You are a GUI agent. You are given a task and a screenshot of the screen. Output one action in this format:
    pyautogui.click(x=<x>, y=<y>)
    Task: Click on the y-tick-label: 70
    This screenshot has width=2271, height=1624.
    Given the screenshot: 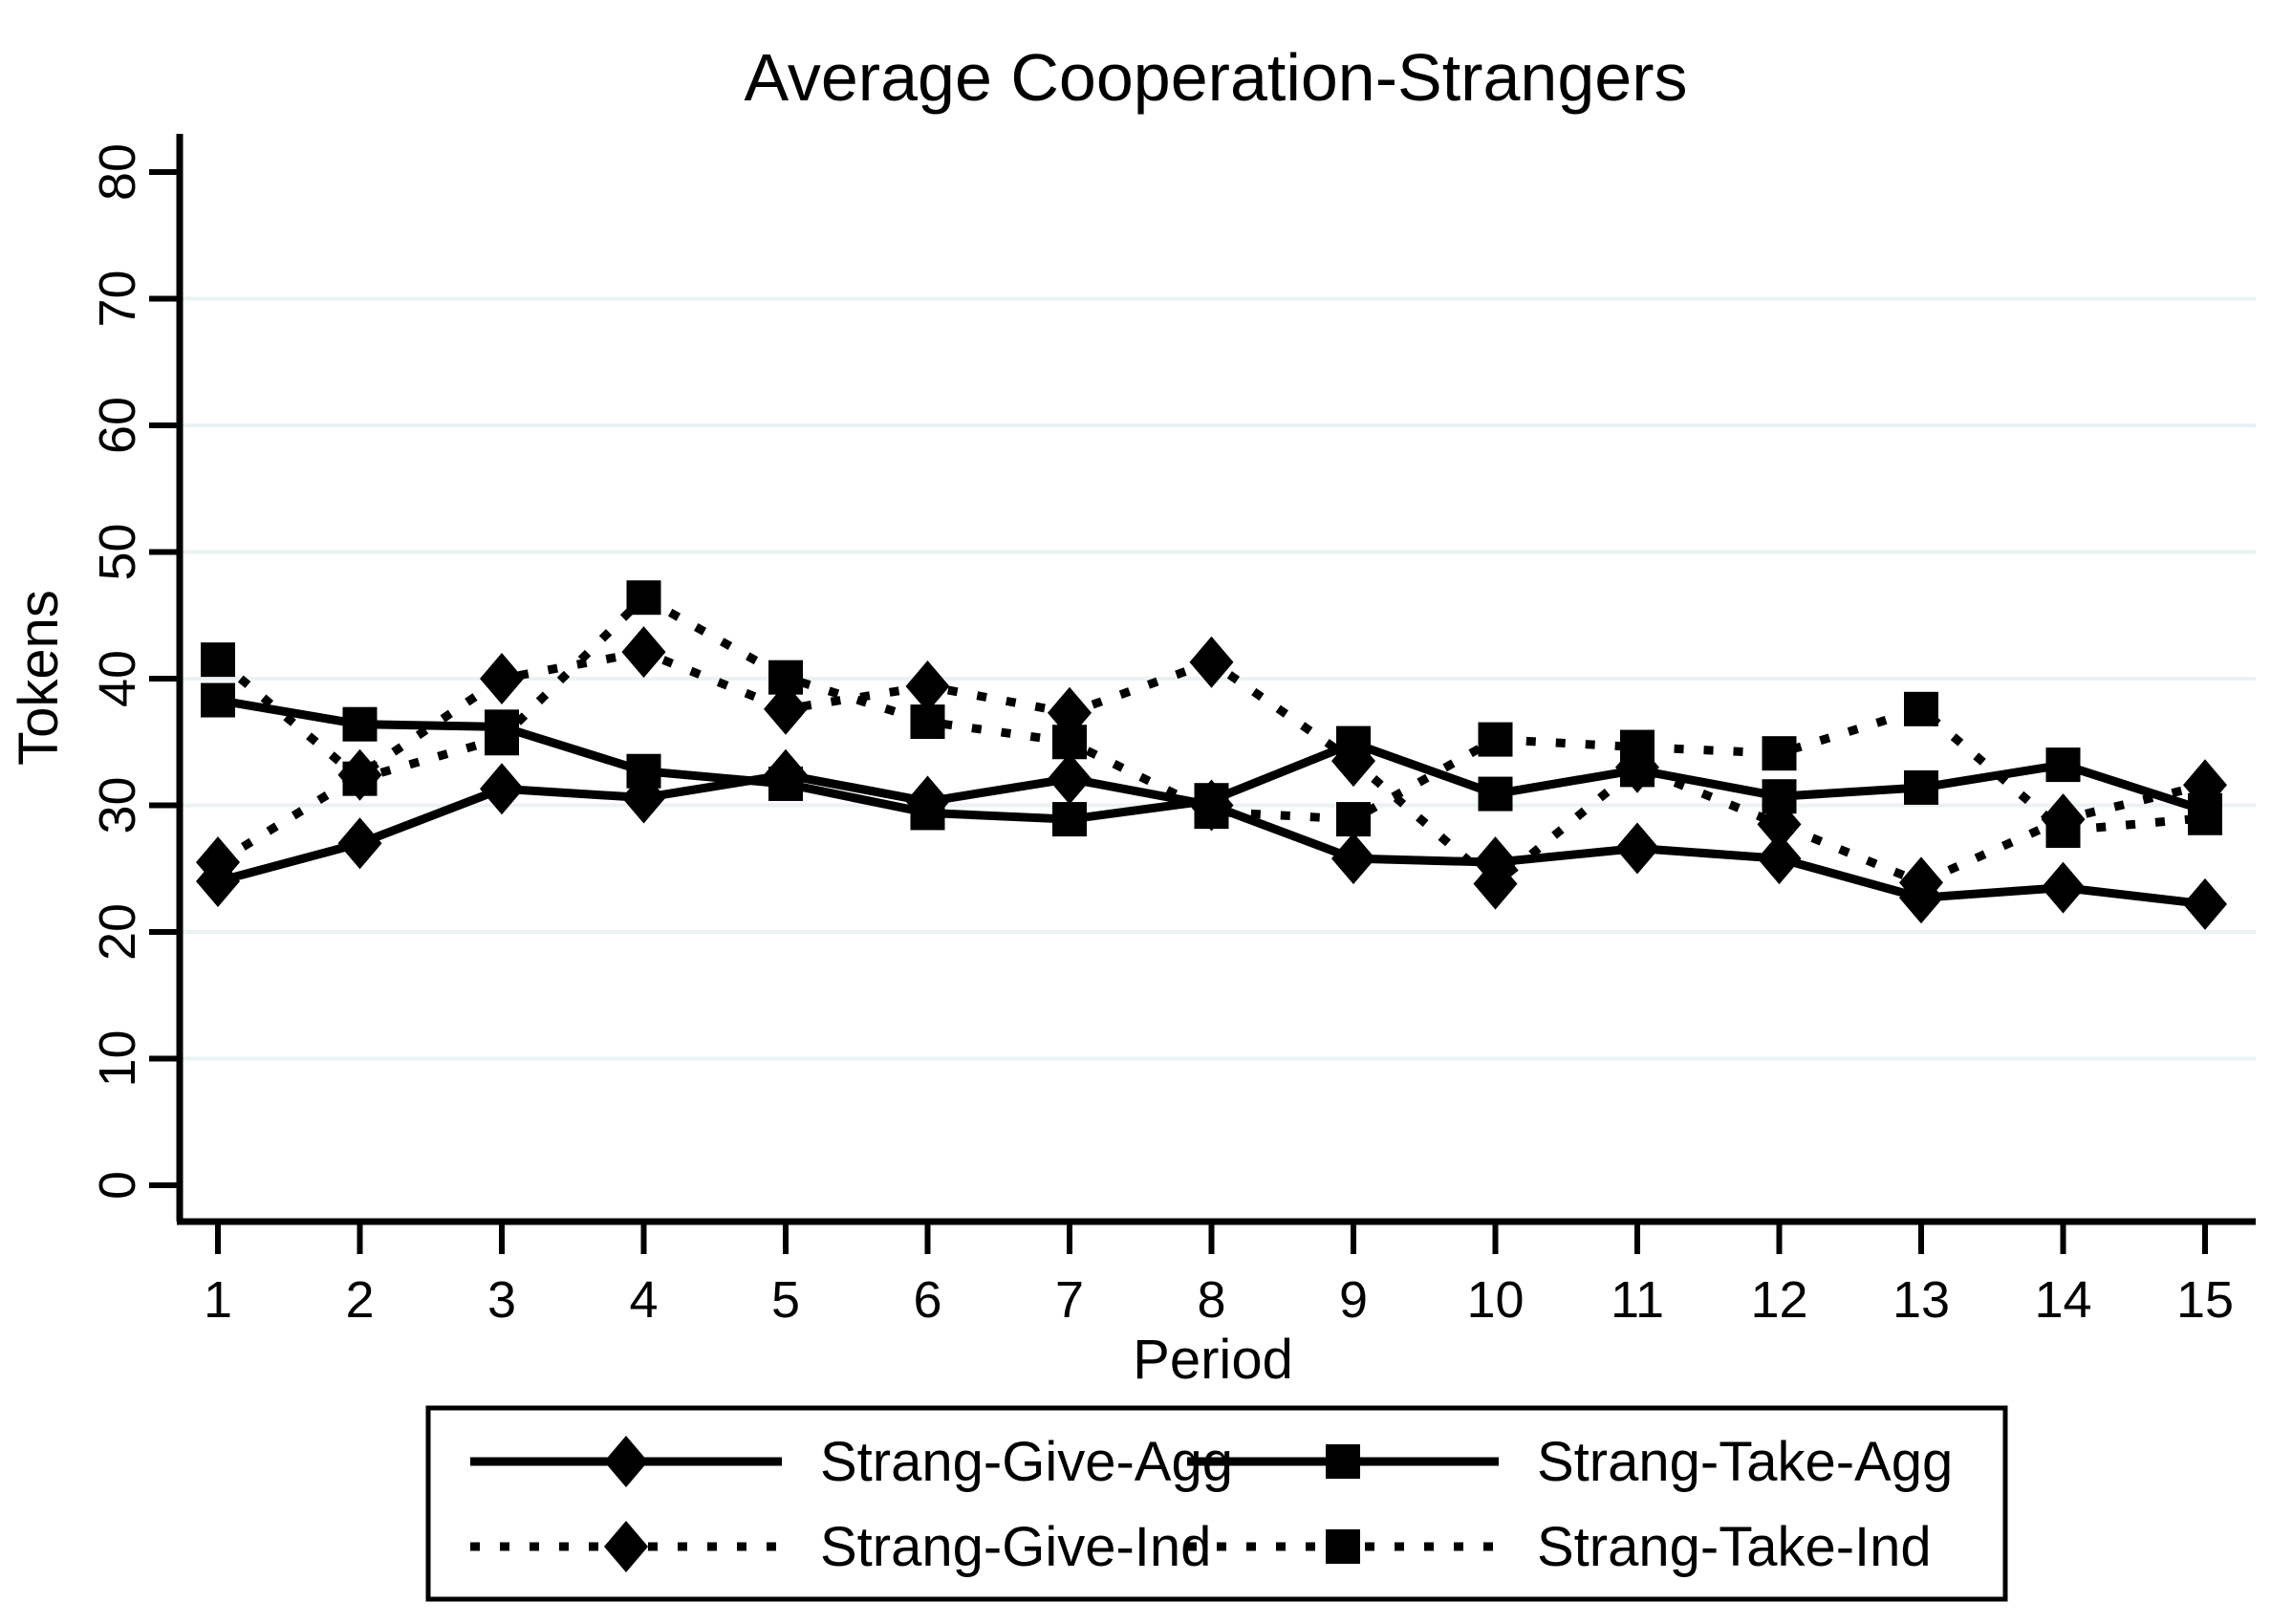 What is the action you would take?
    pyautogui.click(x=117, y=298)
    